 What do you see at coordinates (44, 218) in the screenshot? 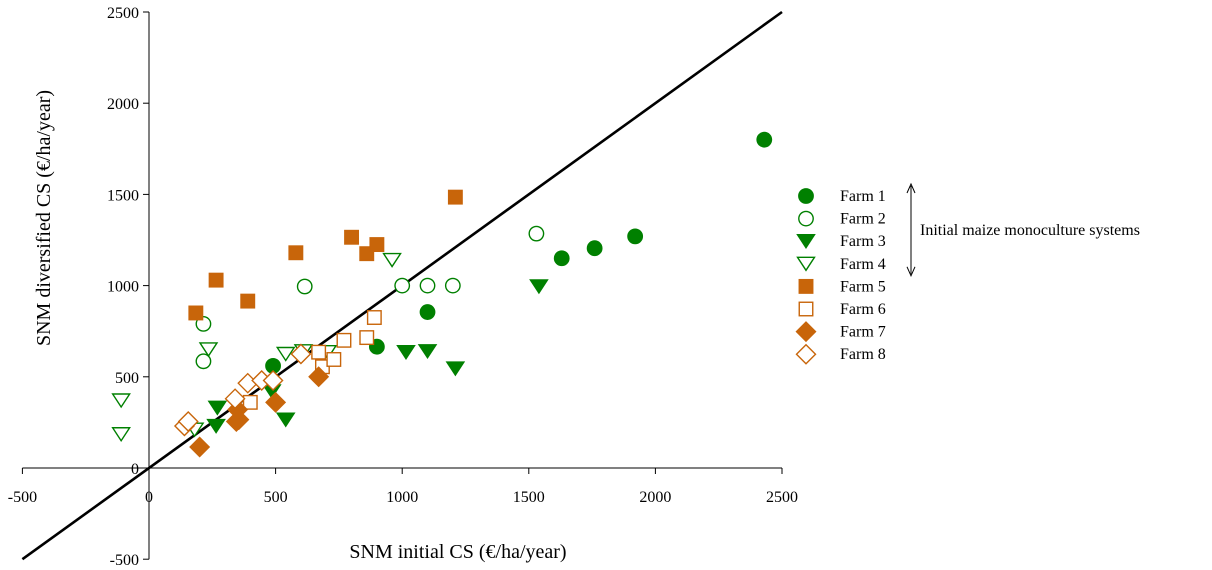
I see `y-axis-label: SNM diversified CS (€/ha/year)` at bounding box center [44, 218].